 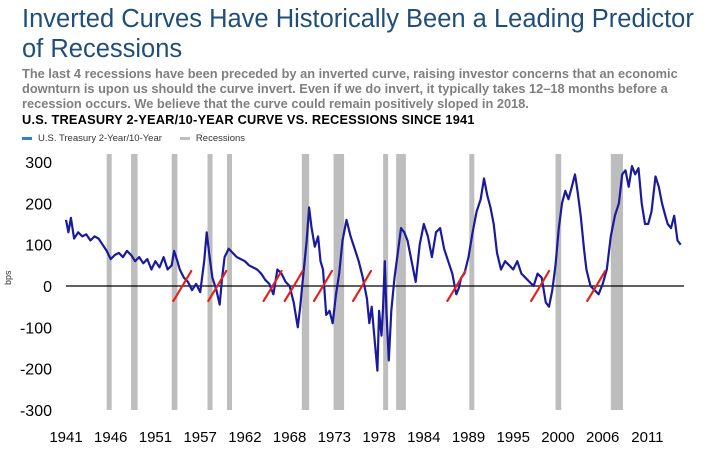 I want to click on x-tick-label: 1984, so click(x=423, y=437).